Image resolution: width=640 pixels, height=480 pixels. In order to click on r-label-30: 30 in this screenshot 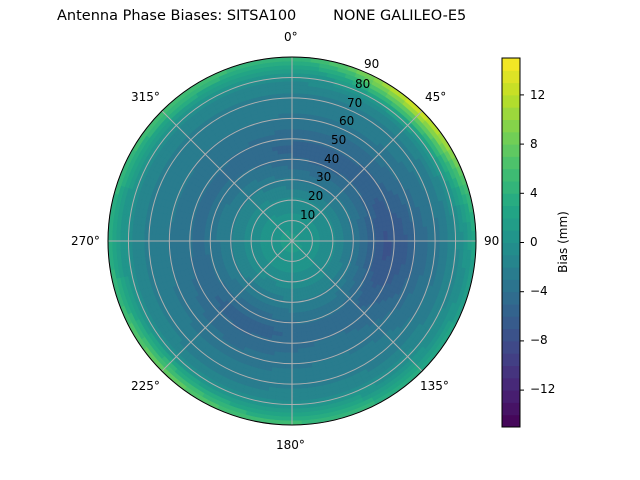, I will do `click(324, 177)`.